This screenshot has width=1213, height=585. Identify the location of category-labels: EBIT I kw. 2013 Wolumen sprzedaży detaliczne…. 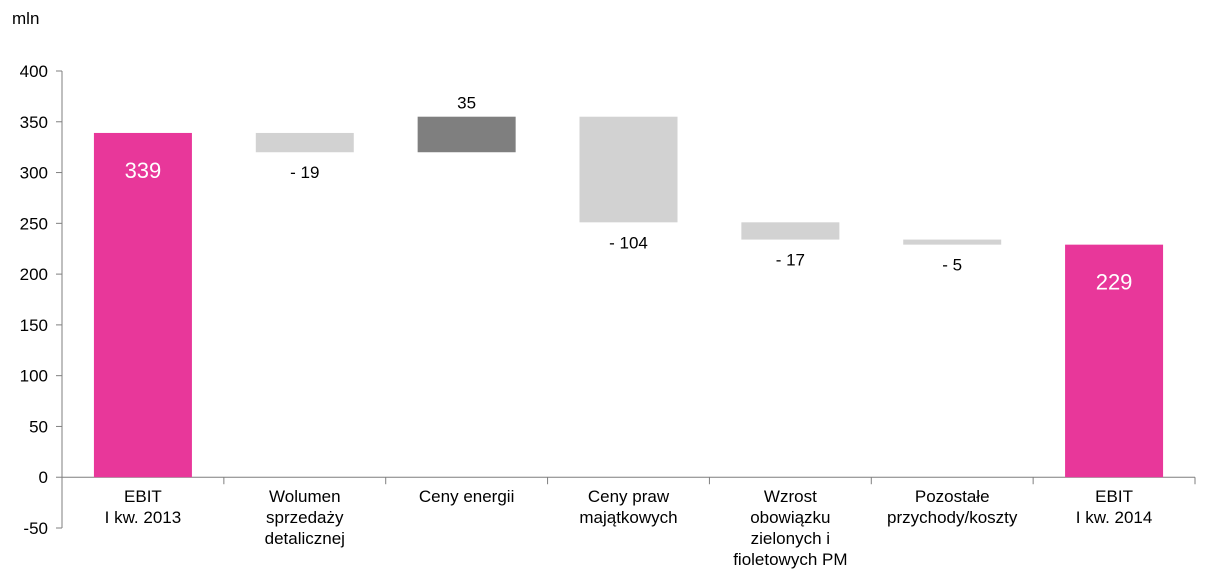
(629, 528).